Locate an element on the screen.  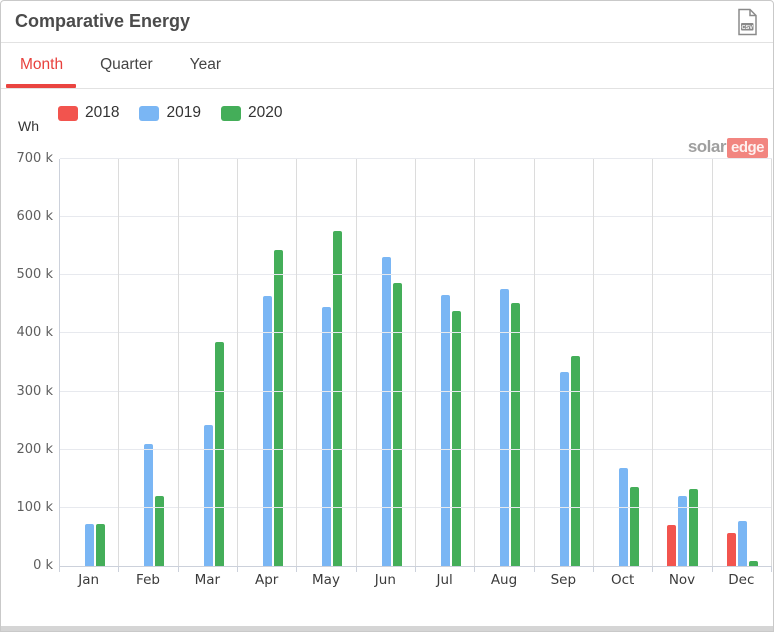
bar-2018-nov is located at coordinates (672, 545).